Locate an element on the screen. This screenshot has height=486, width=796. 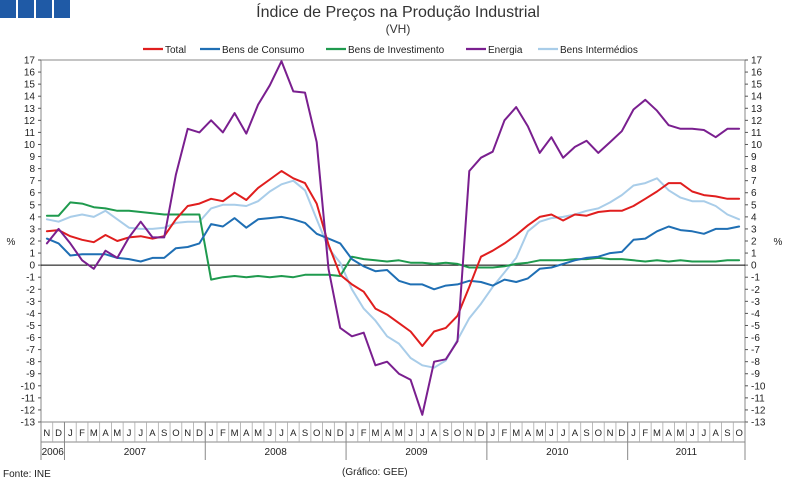
y-tick-label-left: 12 is located at coordinates (30, 121).